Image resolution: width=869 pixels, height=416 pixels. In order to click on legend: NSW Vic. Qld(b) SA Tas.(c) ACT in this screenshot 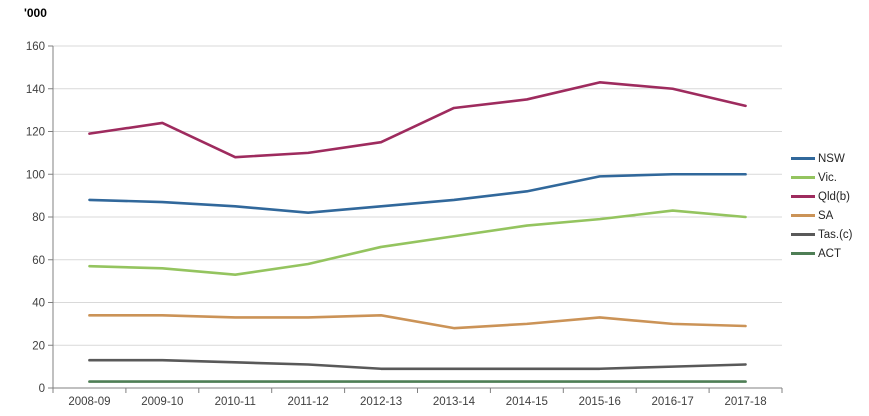, I will do `click(822, 206)`.